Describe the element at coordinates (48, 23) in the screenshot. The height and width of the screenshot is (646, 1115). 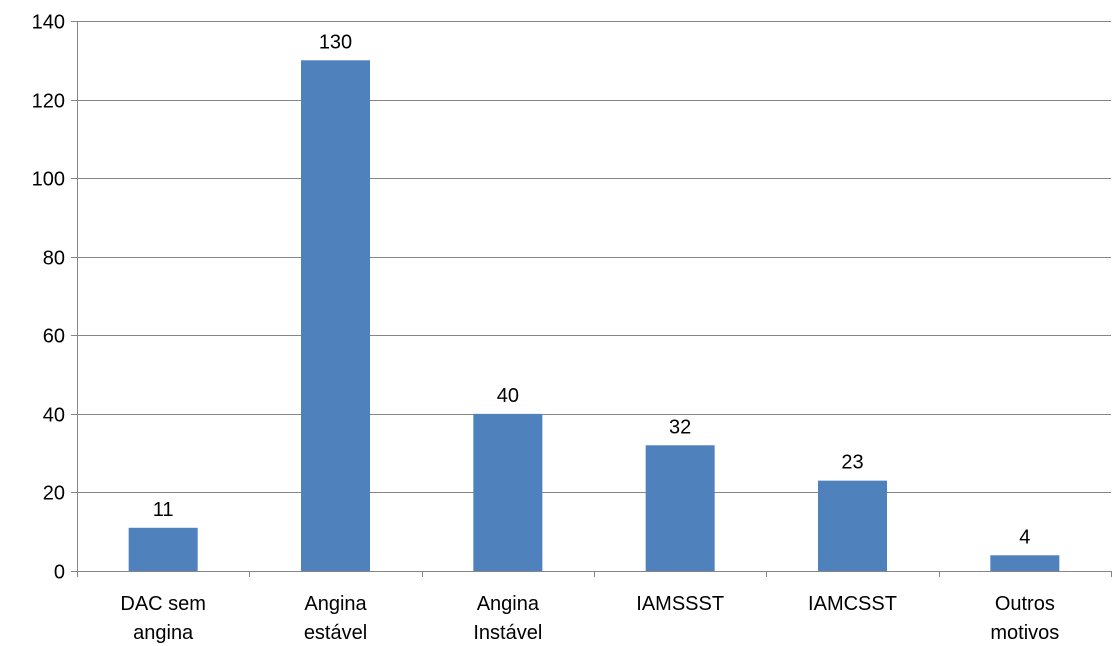
I see `y-tick-label: 140` at that location.